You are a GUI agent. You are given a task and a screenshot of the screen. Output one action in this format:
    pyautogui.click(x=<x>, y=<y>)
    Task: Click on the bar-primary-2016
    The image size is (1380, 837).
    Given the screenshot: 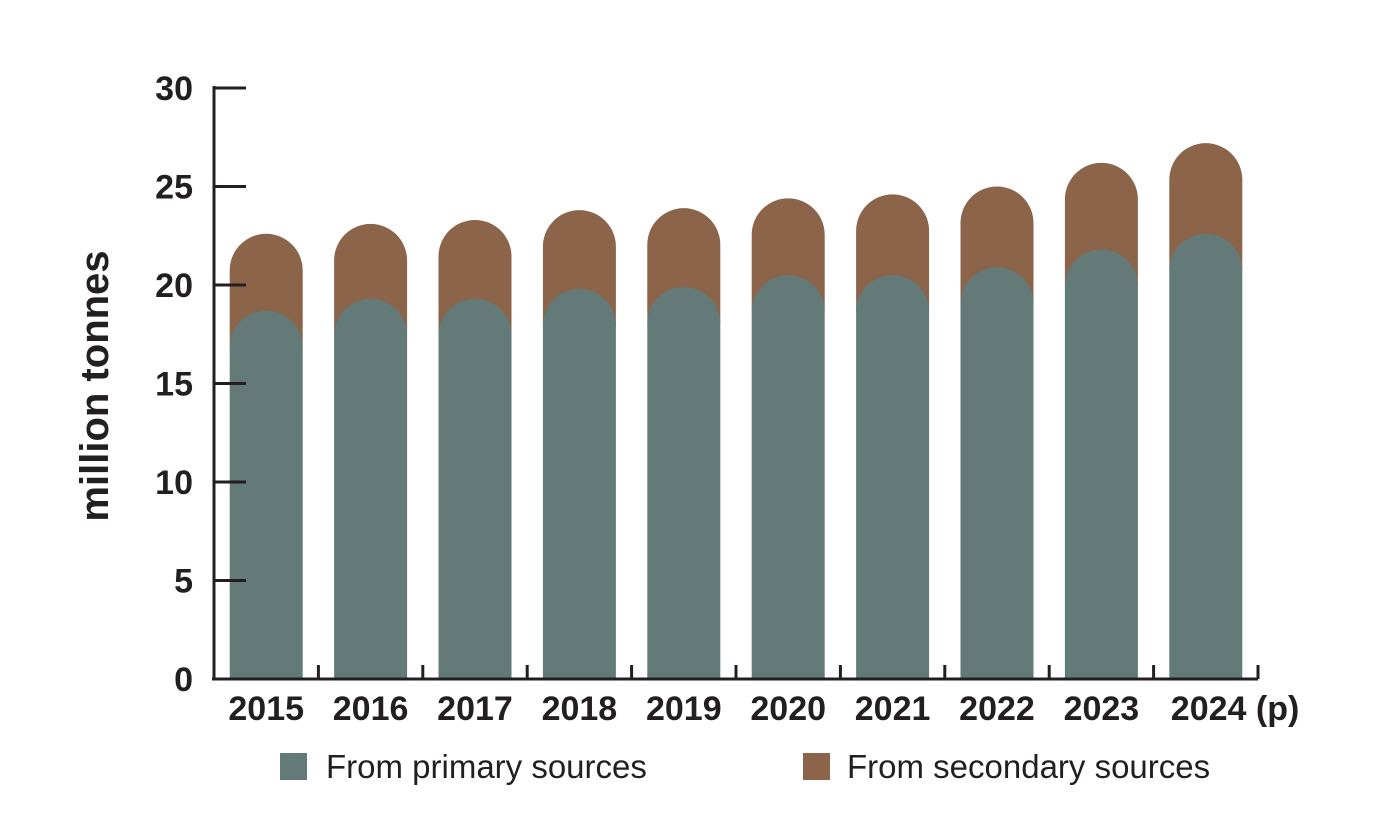 What is the action you would take?
    pyautogui.click(x=371, y=488)
    